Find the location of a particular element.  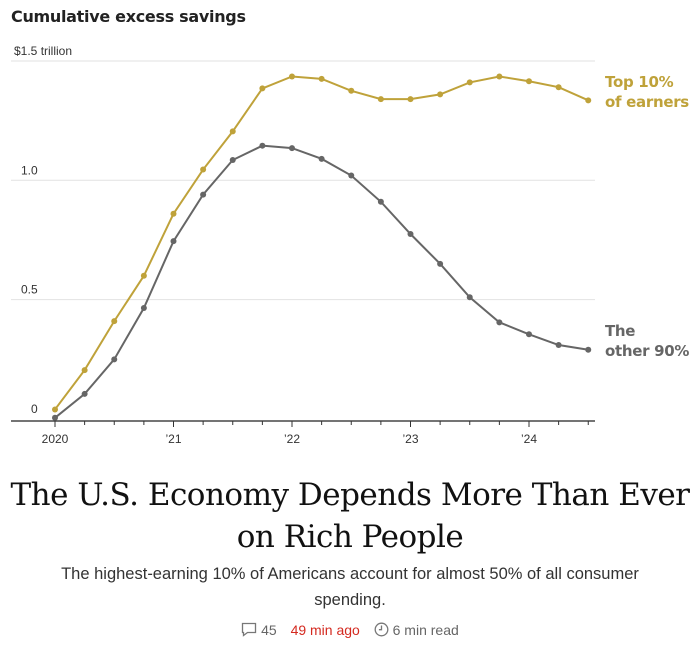

series-label-other90: The other 90% is located at coordinates (647, 341).